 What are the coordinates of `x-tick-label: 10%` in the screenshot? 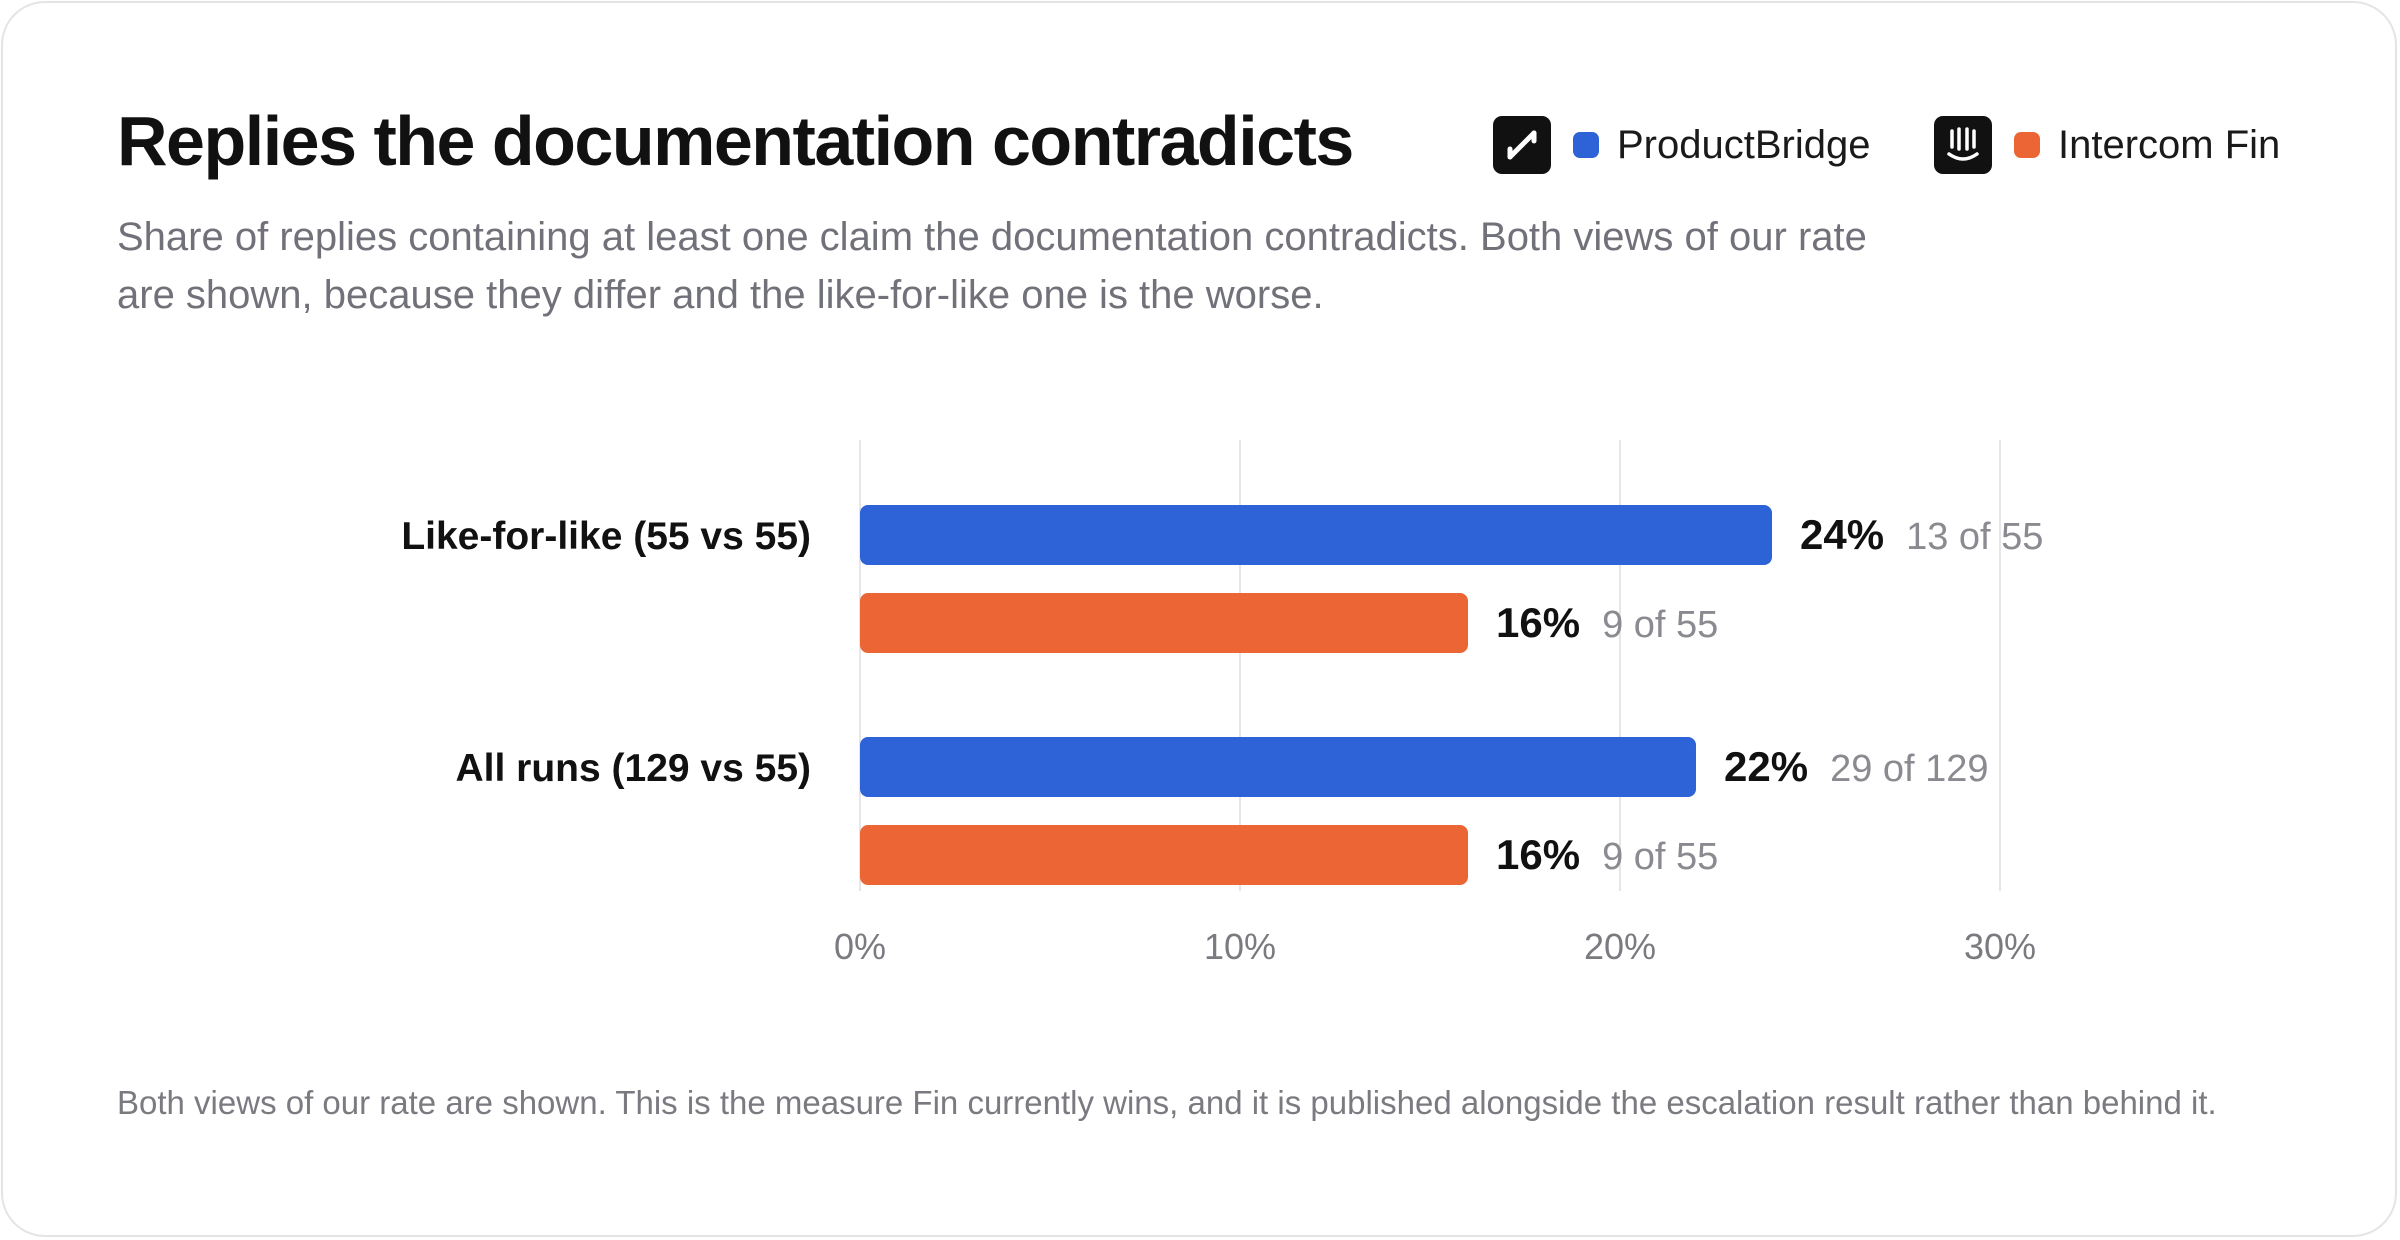 It's located at (1240, 946).